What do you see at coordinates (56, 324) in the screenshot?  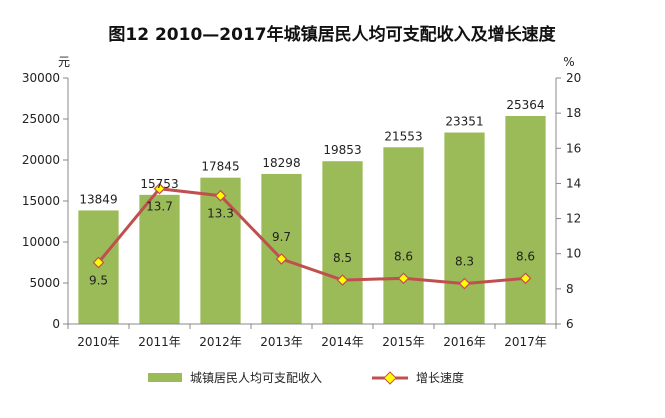 I see `left-tick-label: 0` at bounding box center [56, 324].